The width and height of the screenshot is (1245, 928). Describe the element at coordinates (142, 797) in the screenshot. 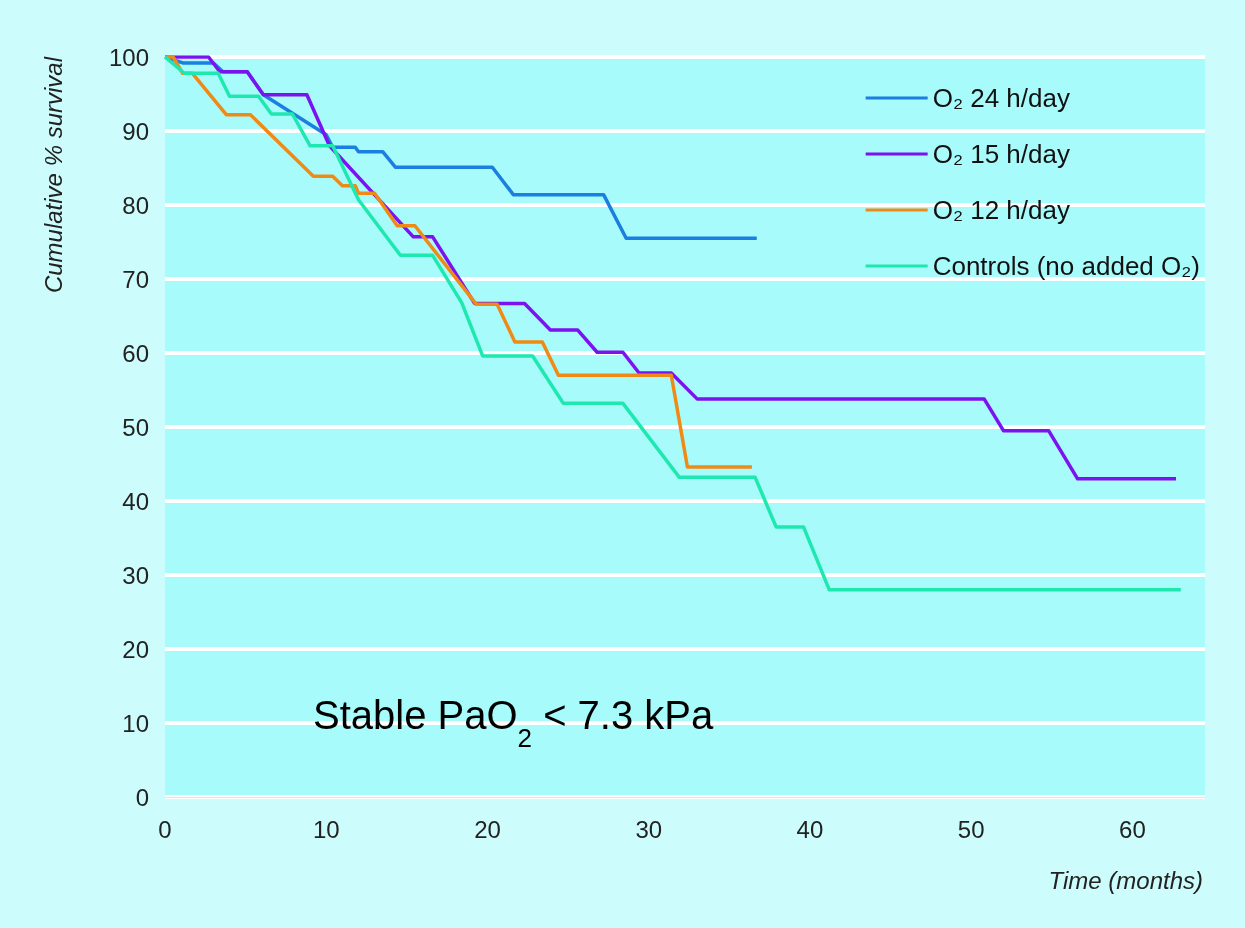

I see `y-tick-label: 0` at that location.